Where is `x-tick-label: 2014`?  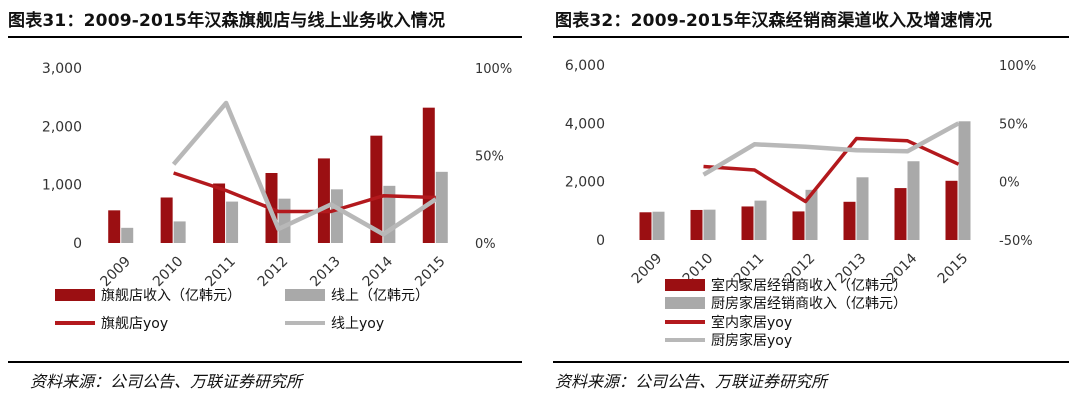
x-tick-label: 2014 is located at coordinates (378, 271).